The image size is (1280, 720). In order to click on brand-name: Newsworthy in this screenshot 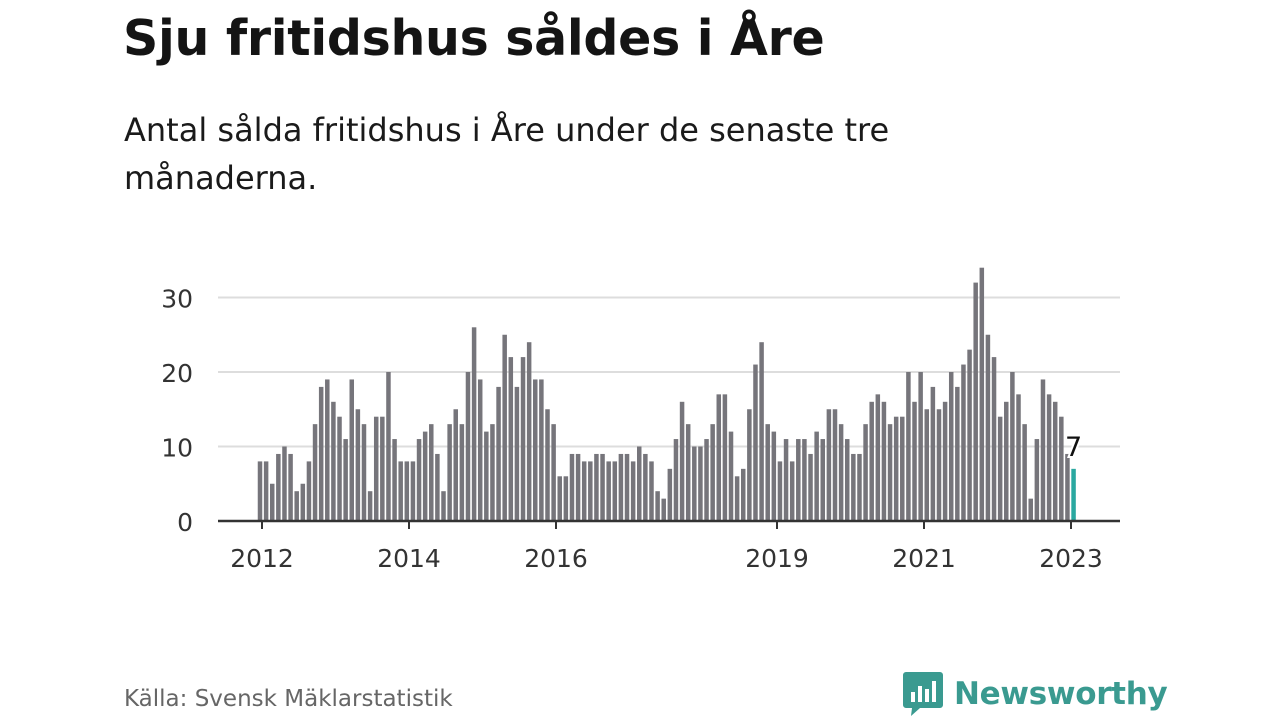, I will do `click(1061, 694)`.